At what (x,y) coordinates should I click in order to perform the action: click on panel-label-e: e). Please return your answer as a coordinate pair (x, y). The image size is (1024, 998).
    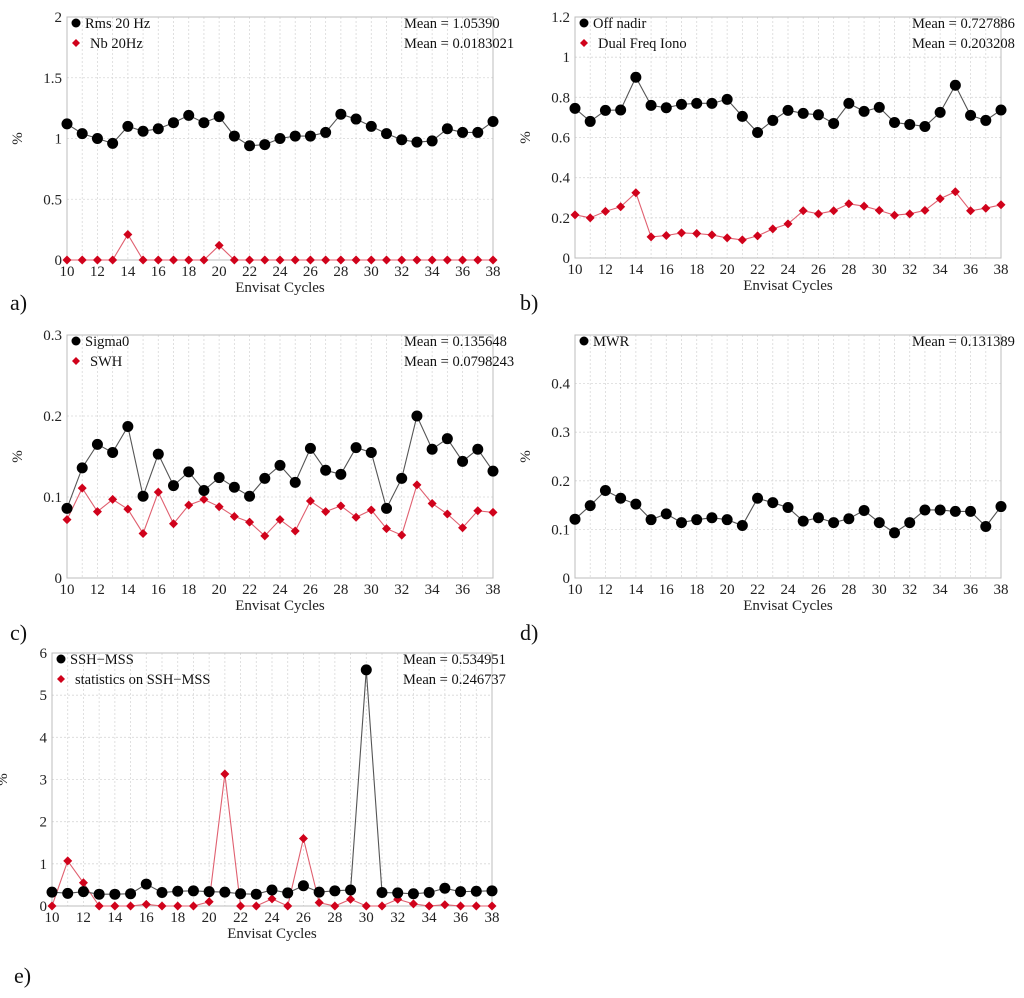
    Looking at the image, I should click on (22, 975).